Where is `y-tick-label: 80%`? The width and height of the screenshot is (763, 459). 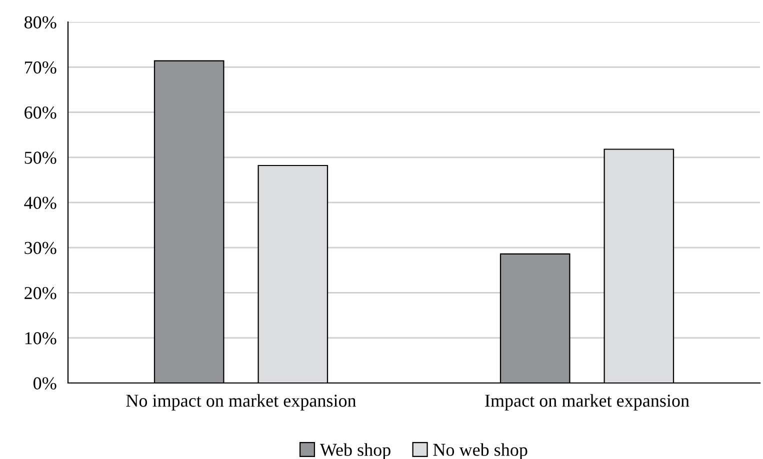 y-tick-label: 80% is located at coordinates (40, 22).